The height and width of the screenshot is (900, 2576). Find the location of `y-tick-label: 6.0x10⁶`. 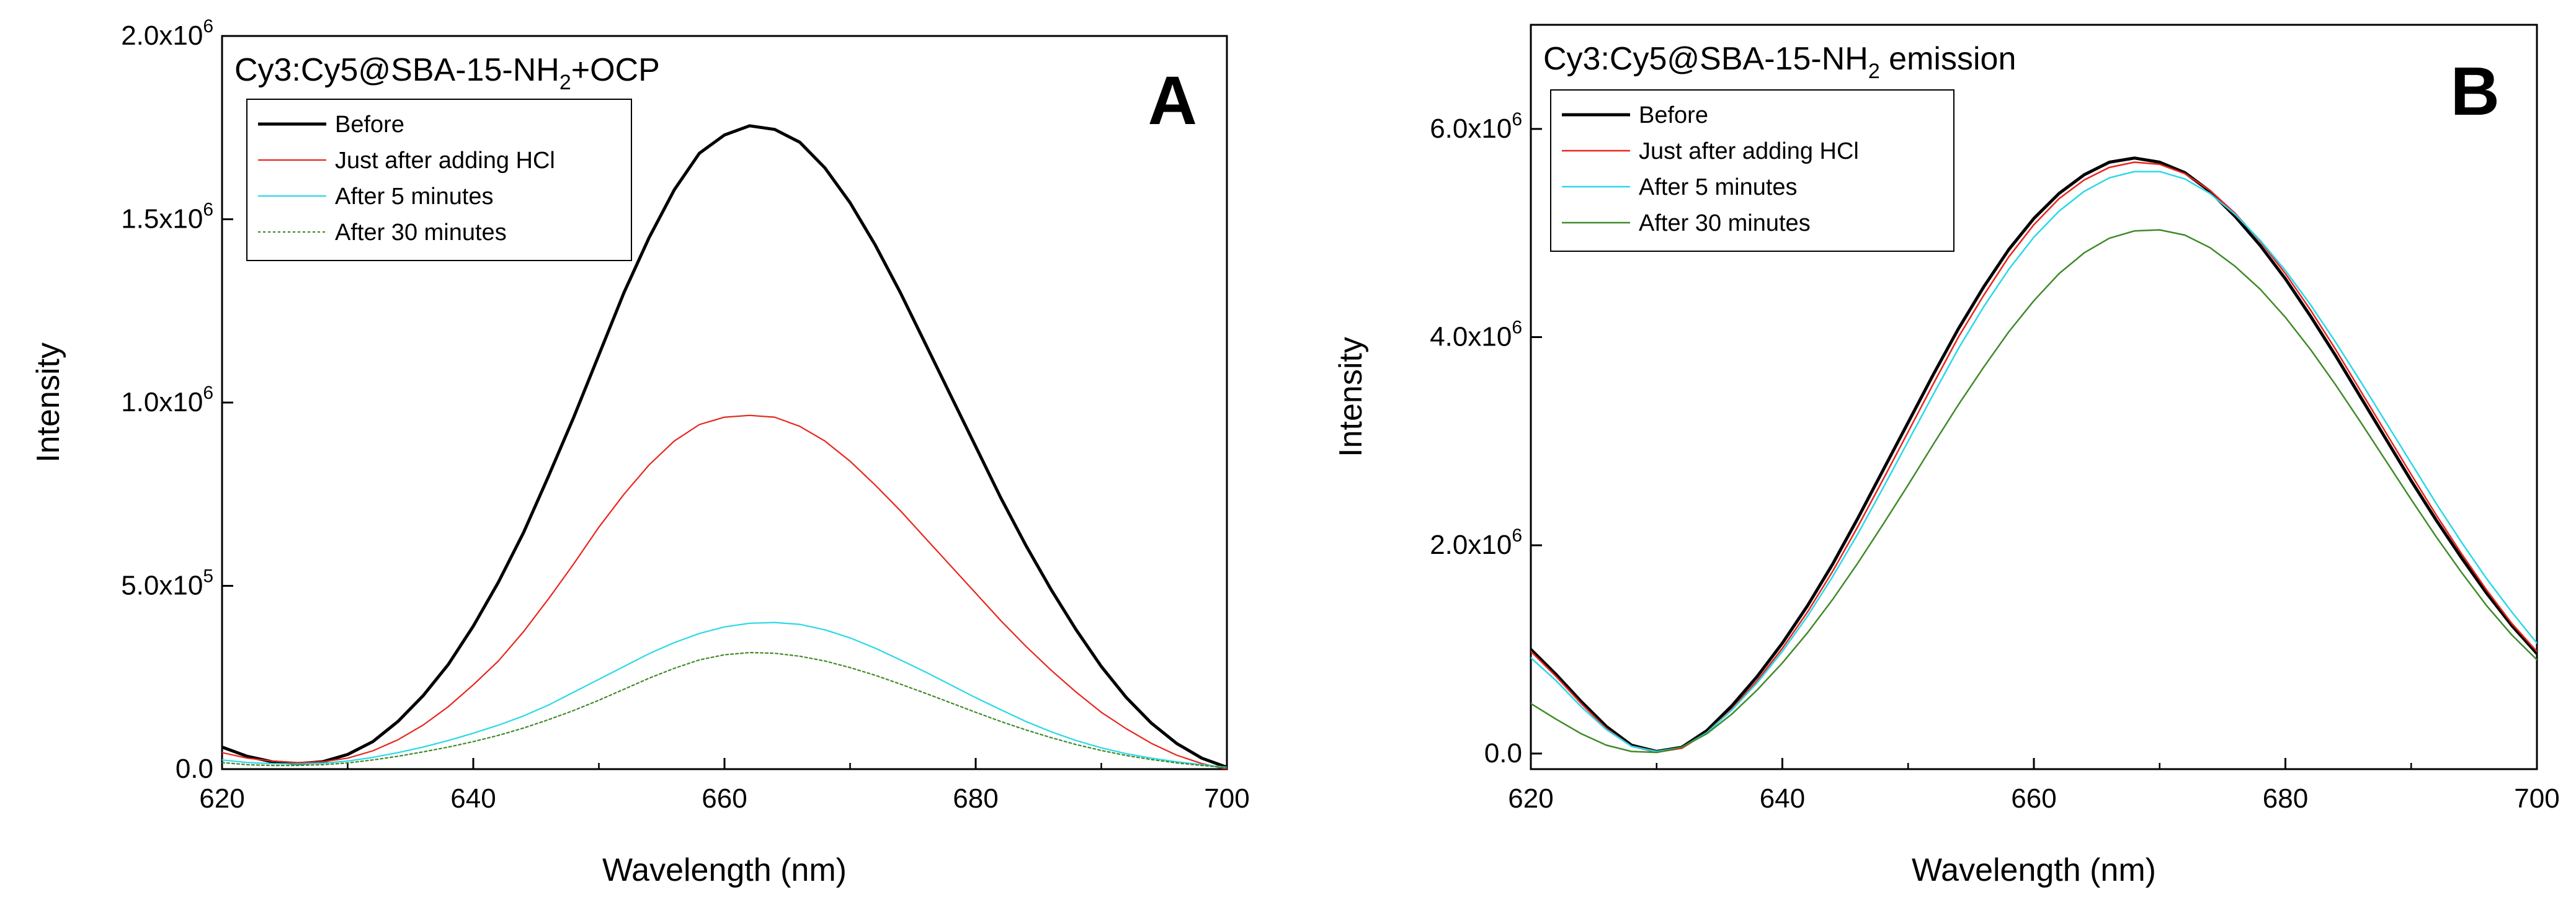

y-tick-label: 6.0x10⁶ is located at coordinates (1476, 127).